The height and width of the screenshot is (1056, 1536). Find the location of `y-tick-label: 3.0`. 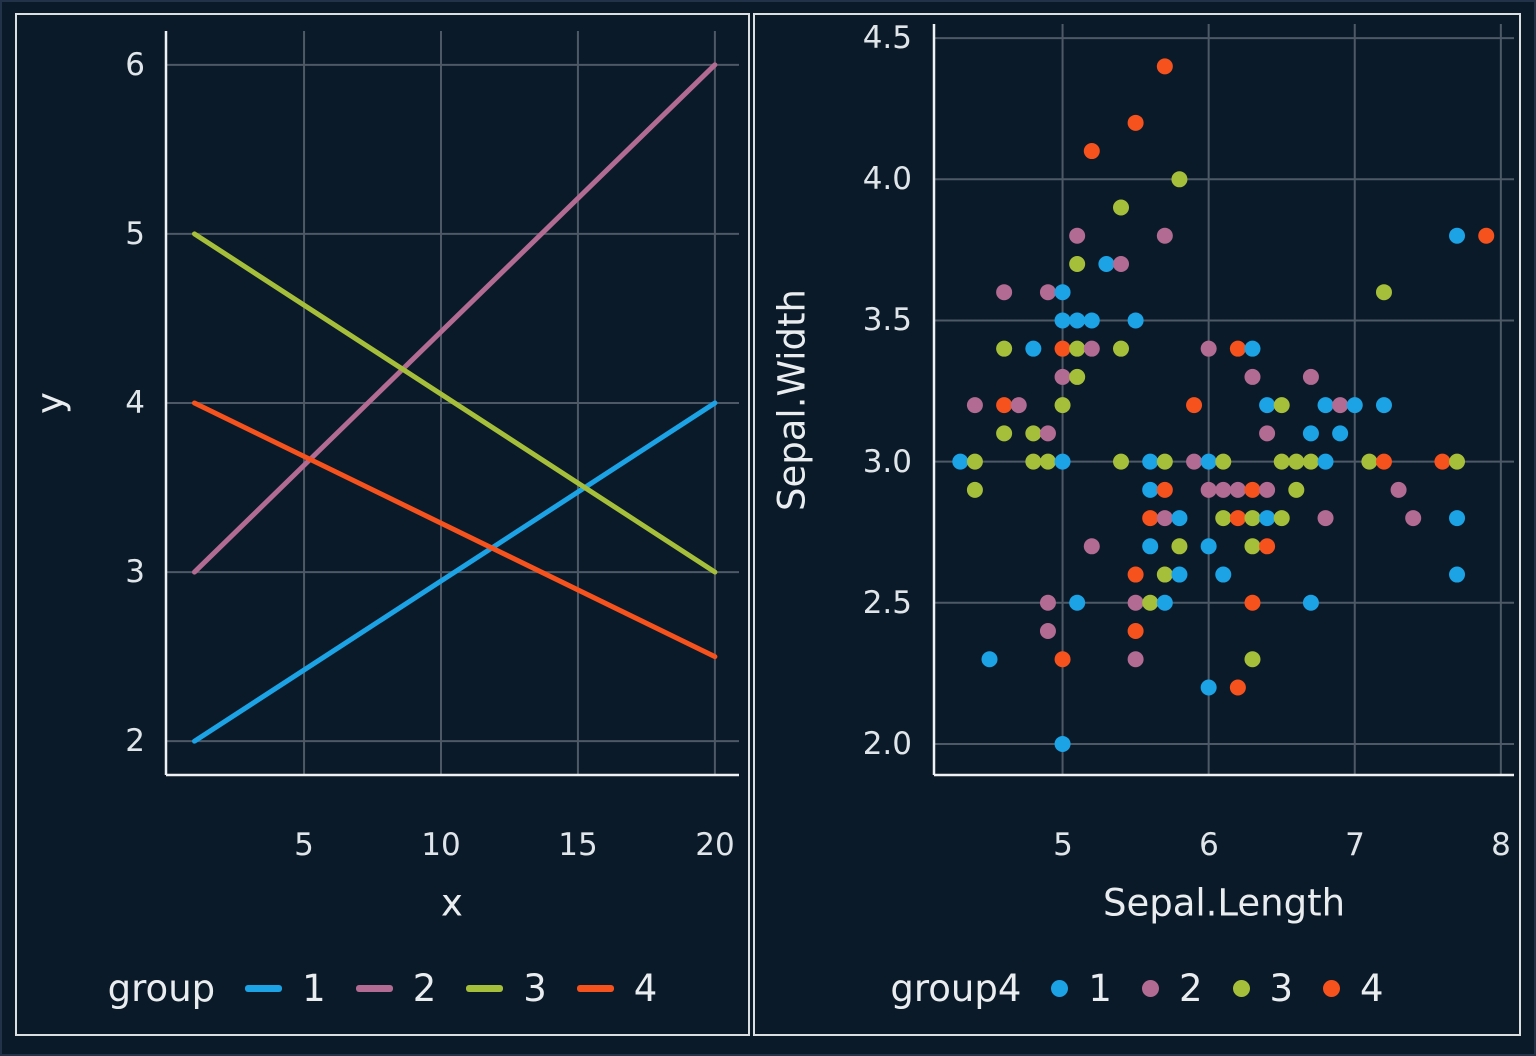

y-tick-label: 3.0 is located at coordinates (887, 462).